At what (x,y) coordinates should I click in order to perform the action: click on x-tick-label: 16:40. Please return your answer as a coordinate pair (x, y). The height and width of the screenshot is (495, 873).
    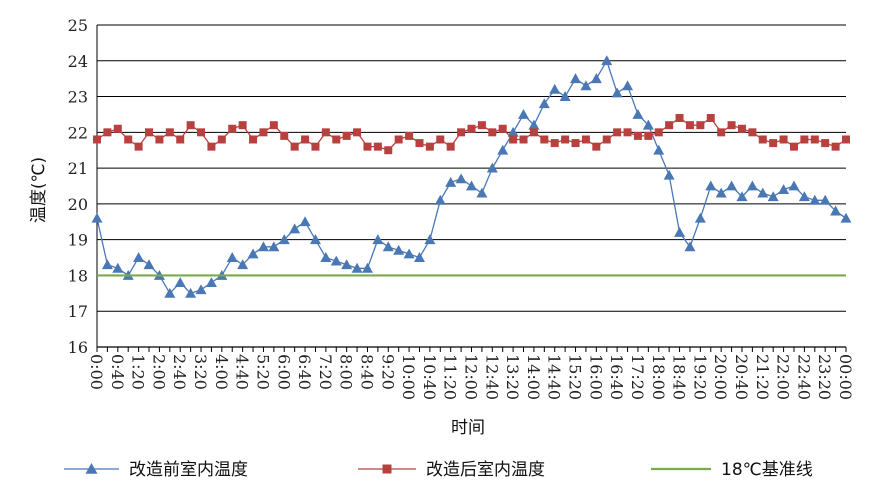
    Looking at the image, I should click on (616, 377).